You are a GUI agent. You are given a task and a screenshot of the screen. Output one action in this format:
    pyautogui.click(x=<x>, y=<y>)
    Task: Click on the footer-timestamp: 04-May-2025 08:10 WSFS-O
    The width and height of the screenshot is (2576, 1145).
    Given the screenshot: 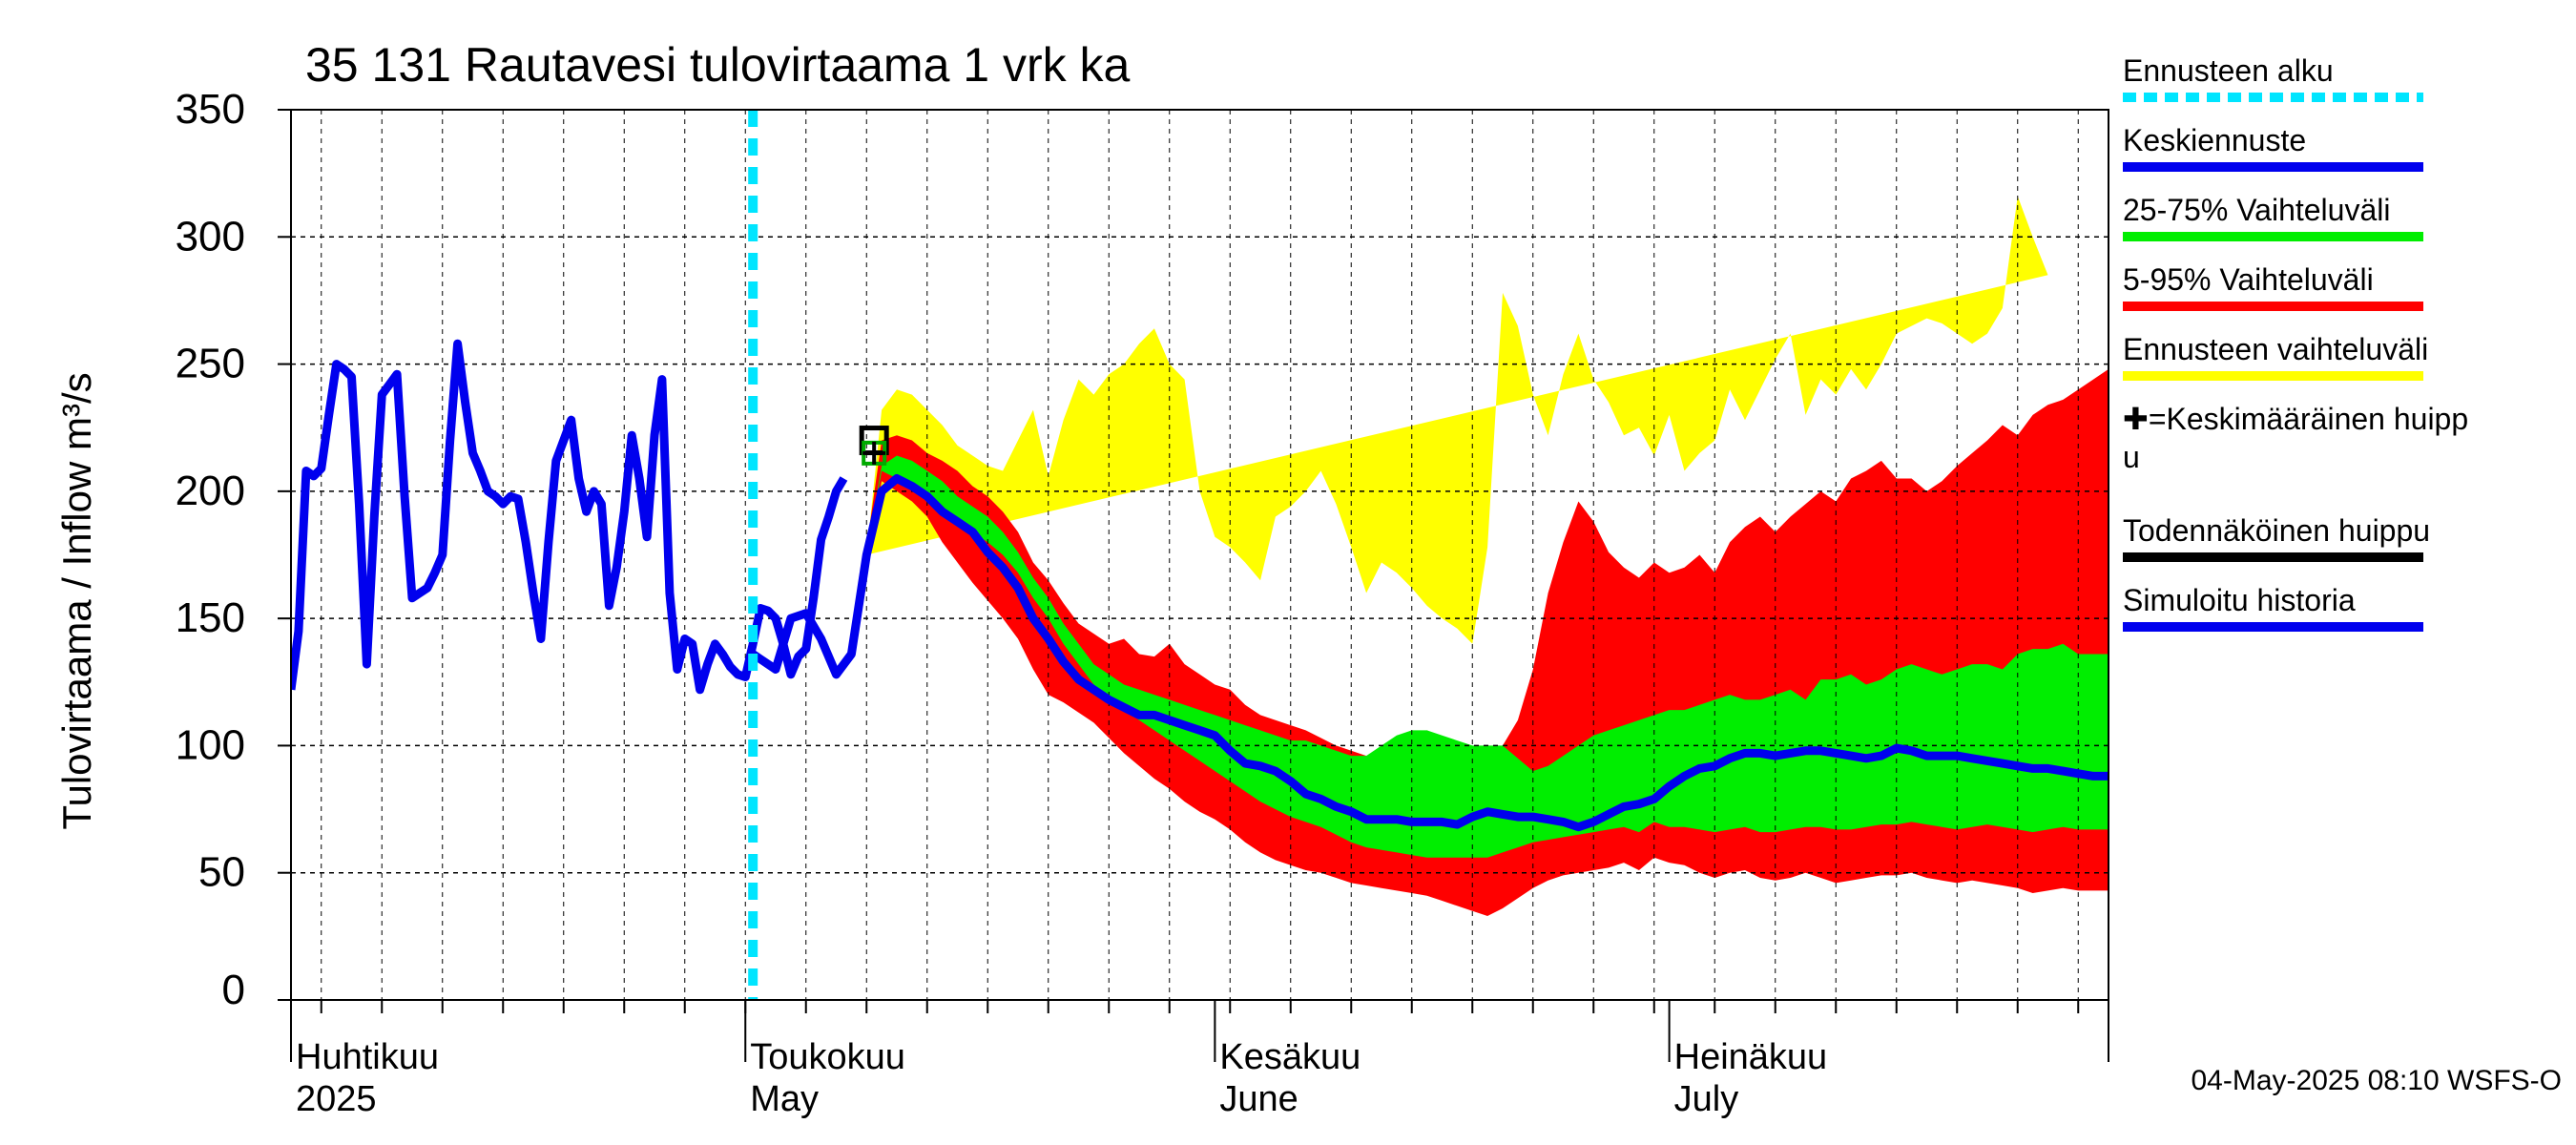 What is the action you would take?
    pyautogui.click(x=2377, y=1081)
    